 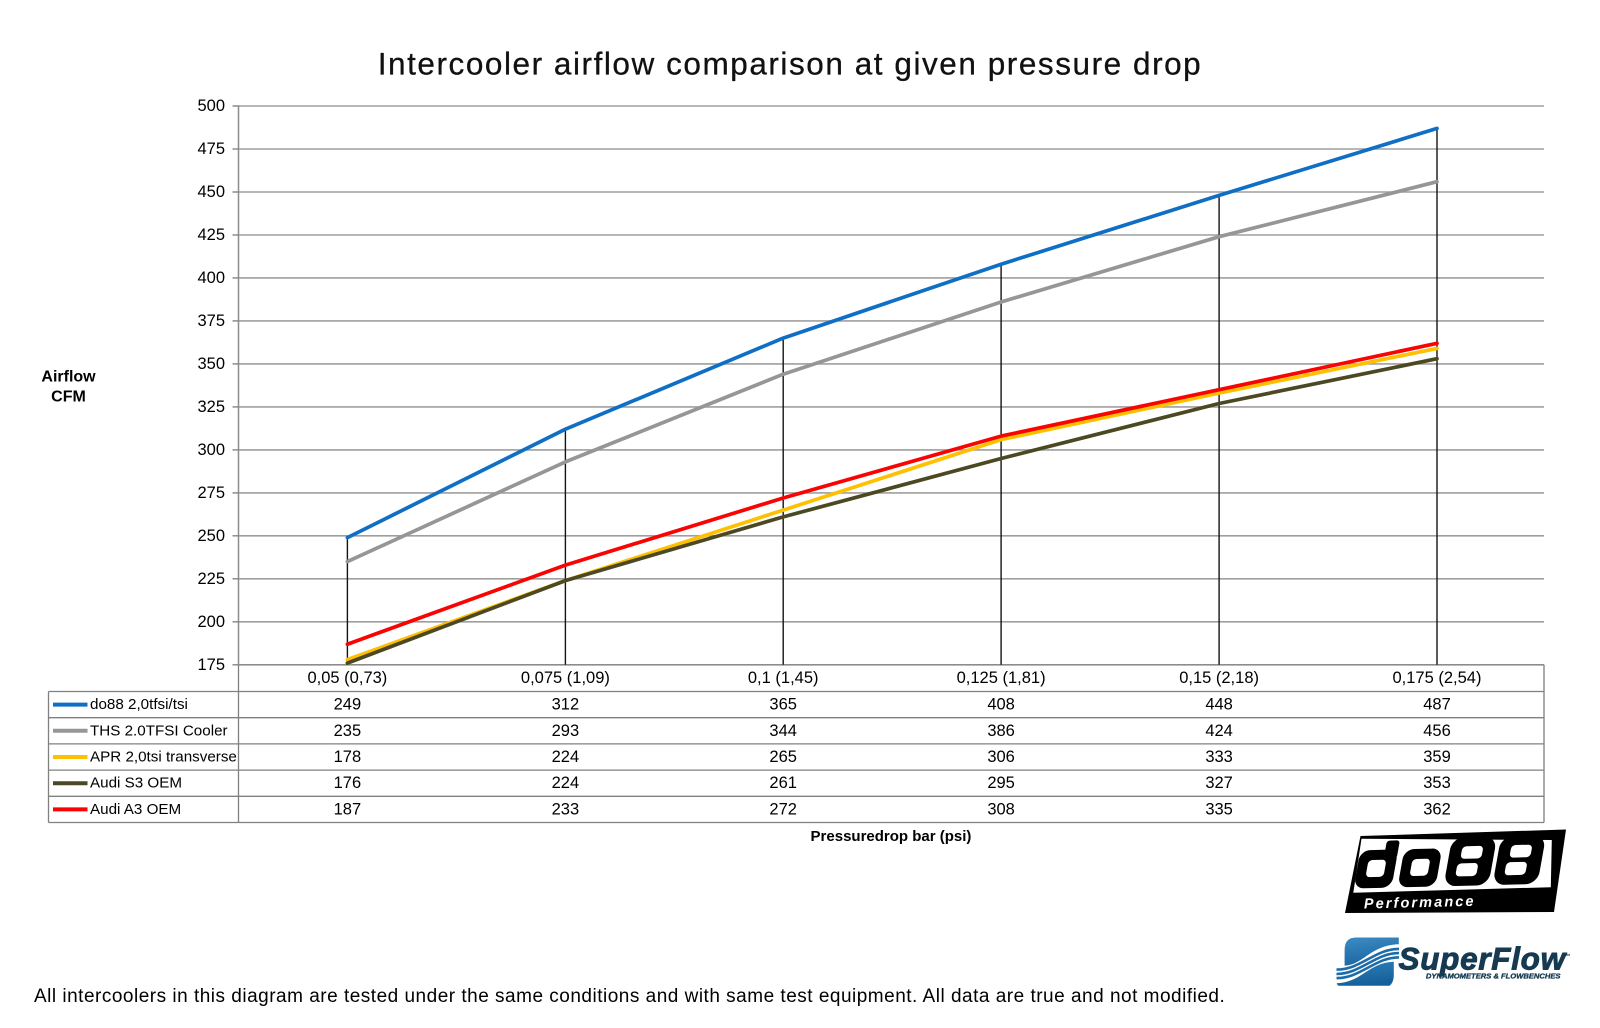 What do you see at coordinates (211, 493) in the screenshot?
I see `svg-text: 275` at bounding box center [211, 493].